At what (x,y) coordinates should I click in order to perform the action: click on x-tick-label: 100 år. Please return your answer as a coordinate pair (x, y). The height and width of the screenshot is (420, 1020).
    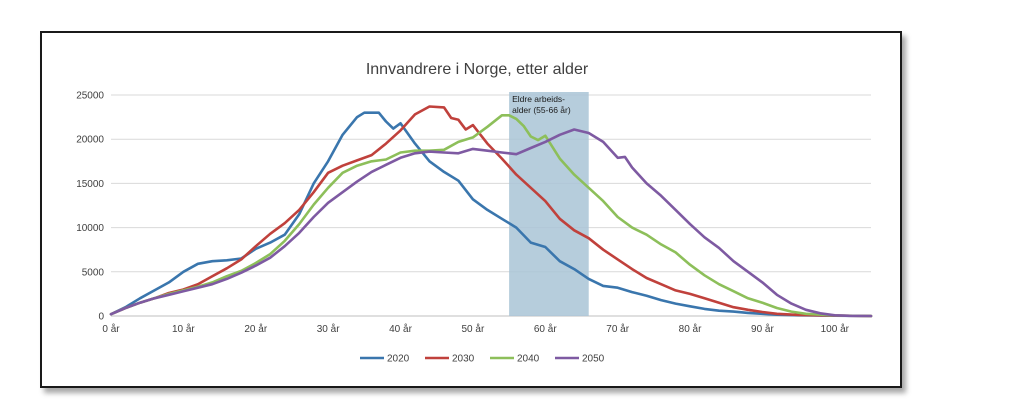
    Looking at the image, I should click on (835, 329).